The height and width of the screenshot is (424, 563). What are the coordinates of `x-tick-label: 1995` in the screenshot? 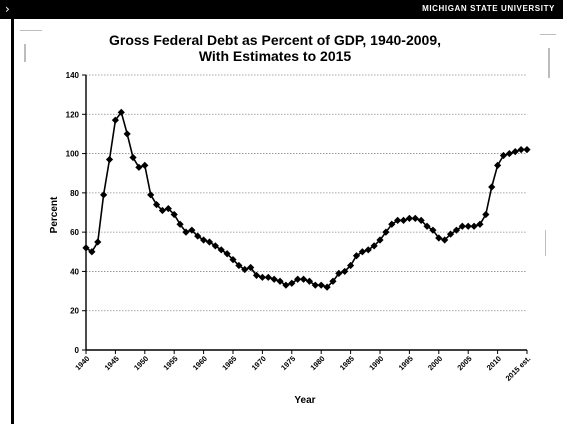 It's located at (406, 363).